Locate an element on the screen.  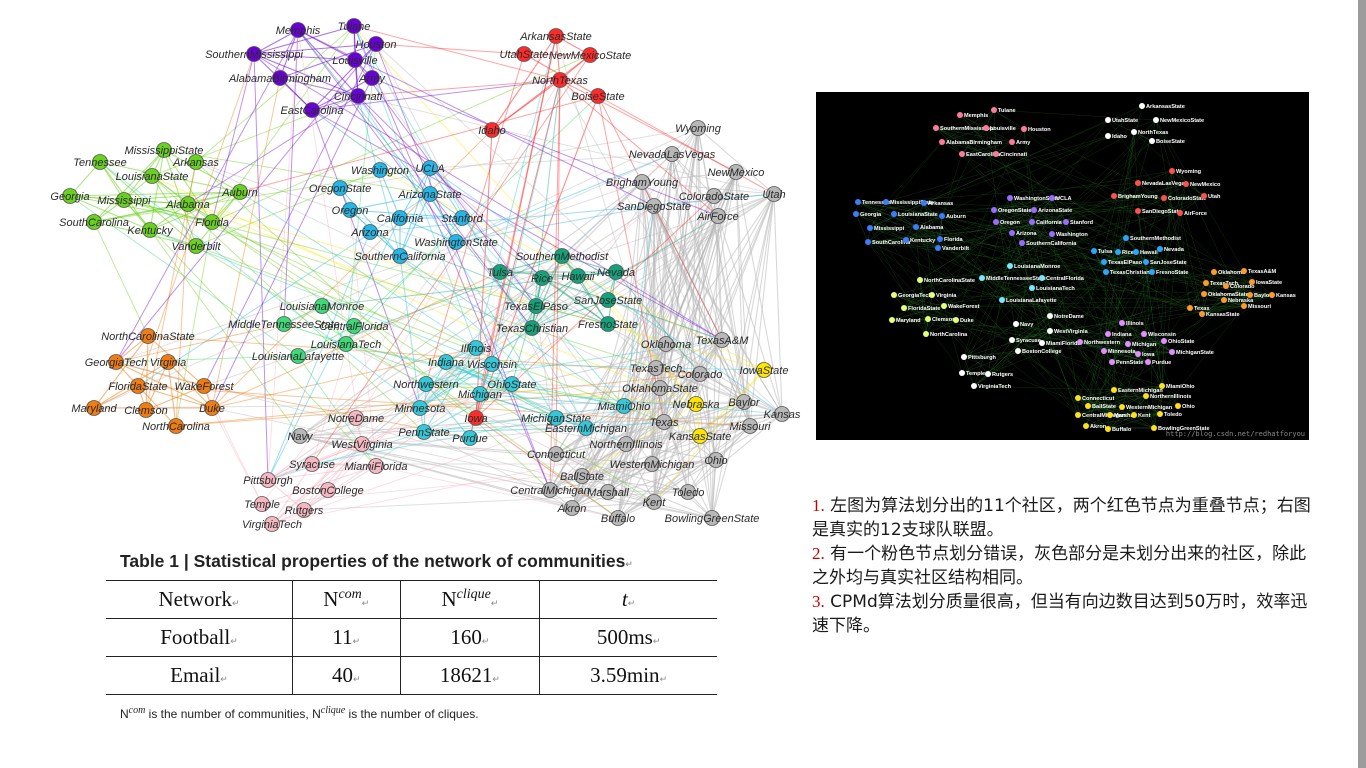
team-label: ColoradoState is located at coordinates (714, 197).